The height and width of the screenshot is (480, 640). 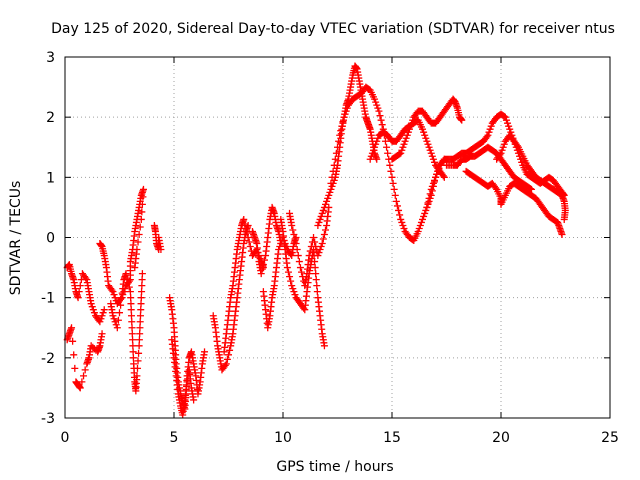 I want to click on y-axis-label: SDTVAR / TECUs, so click(x=16, y=238).